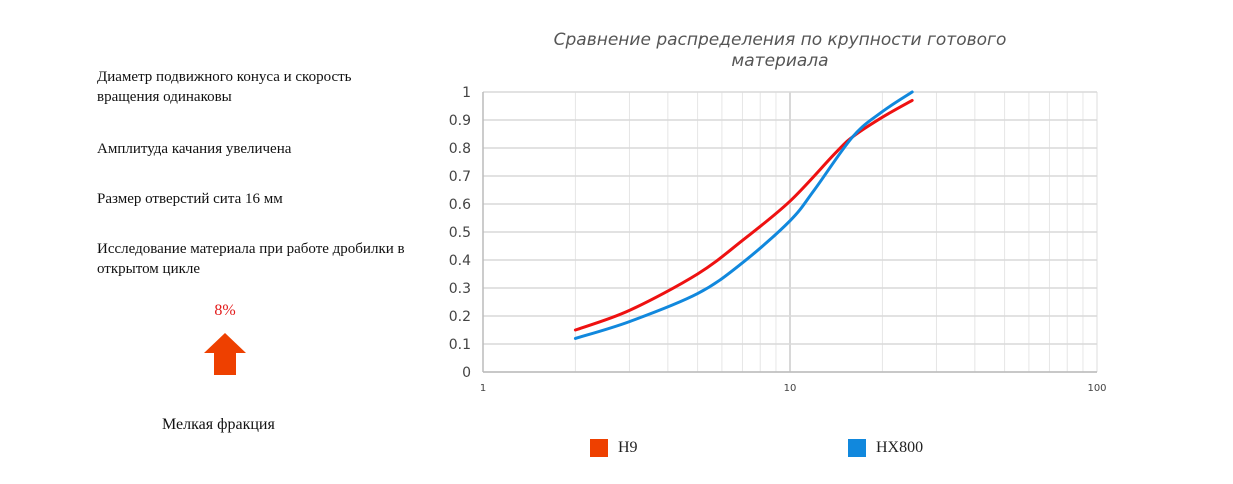  Describe the element at coordinates (460, 317) in the screenshot. I see `y-tick-label: 0.2` at that location.